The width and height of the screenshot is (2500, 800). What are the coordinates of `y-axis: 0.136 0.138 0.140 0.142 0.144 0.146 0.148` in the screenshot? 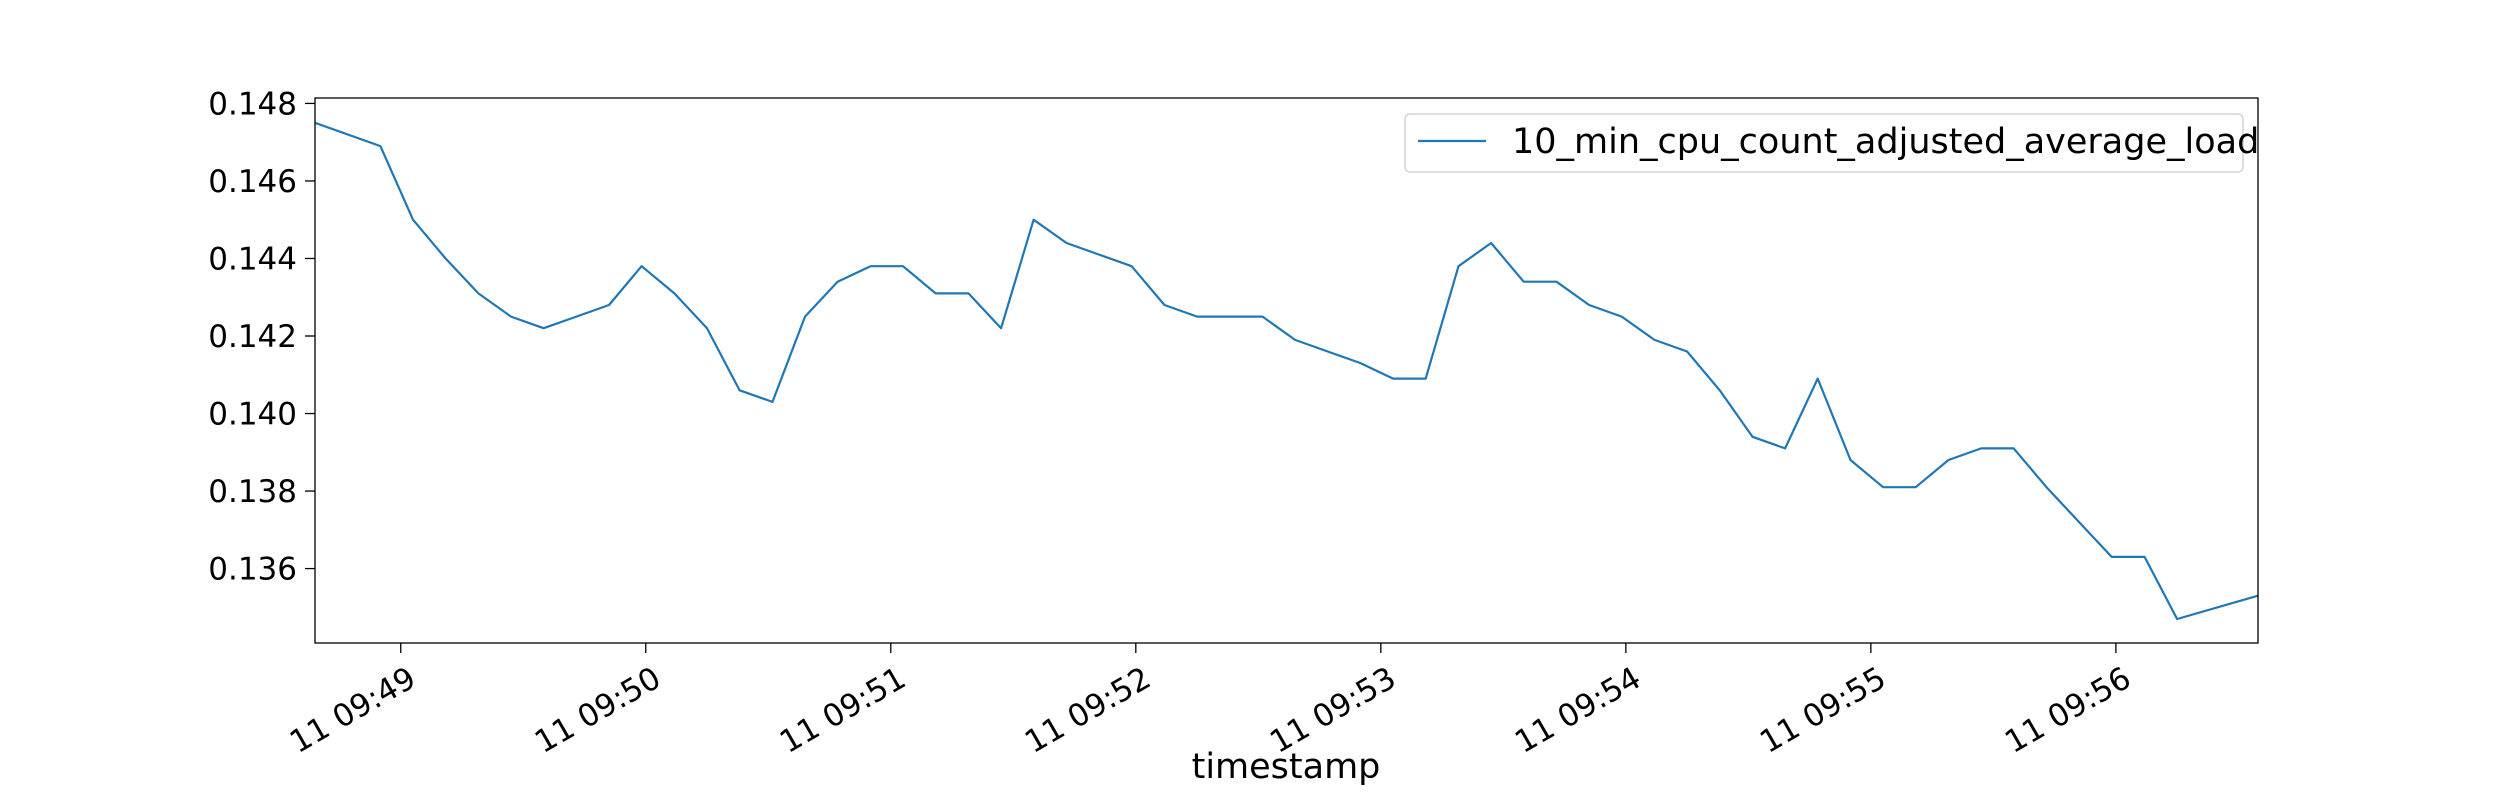 It's located at (261, 337).